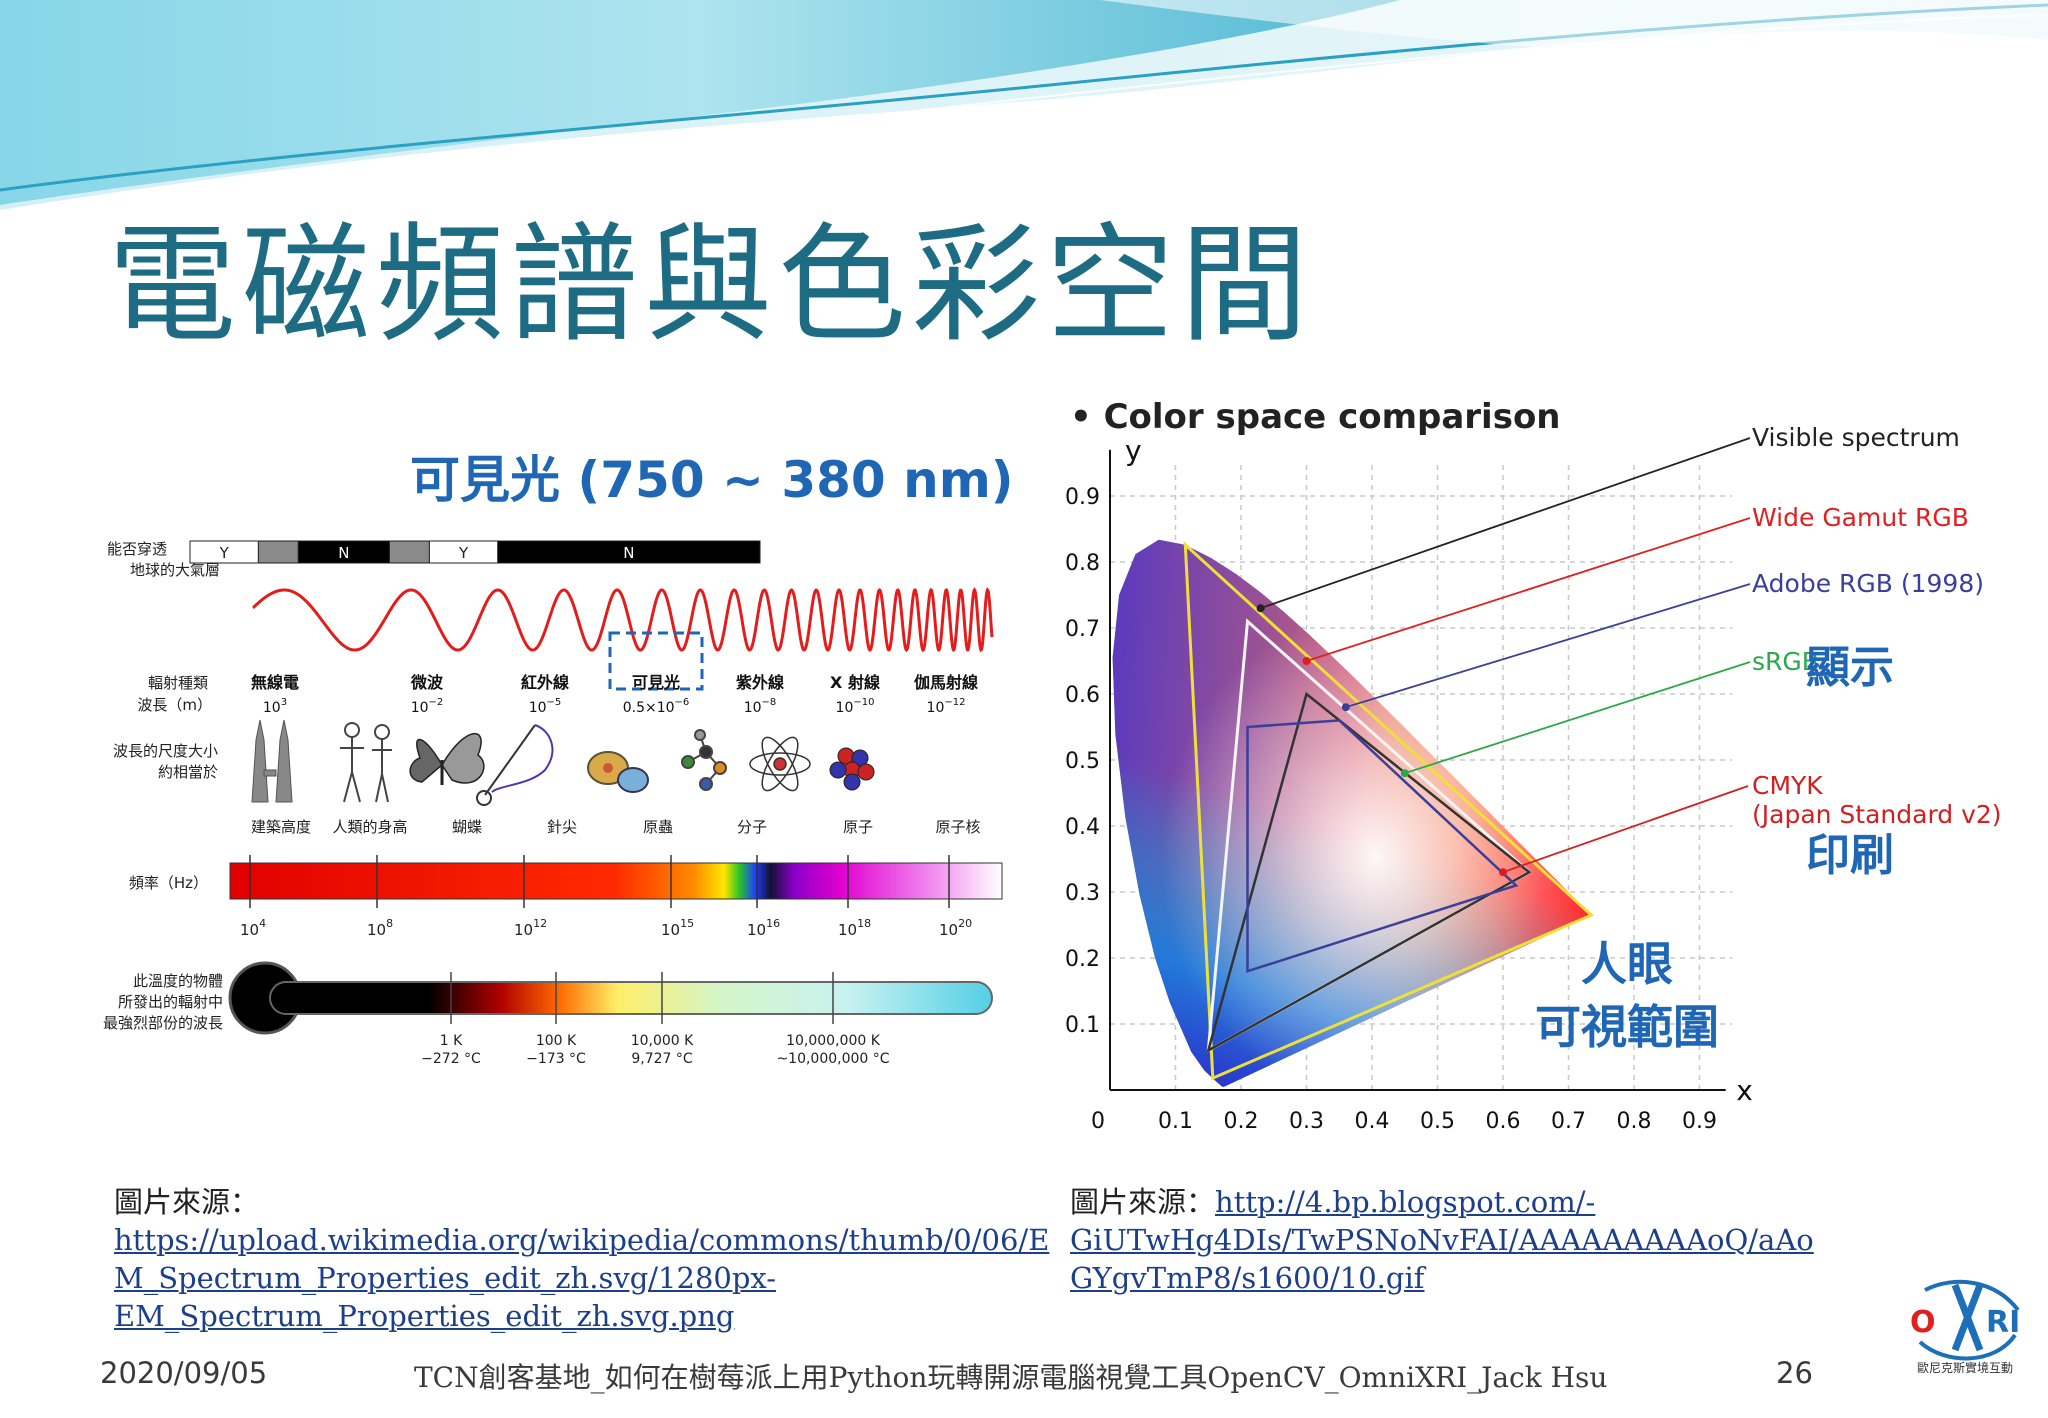 The width and height of the screenshot is (2048, 1418). What do you see at coordinates (178, 981) in the screenshot?
I see `temp-label-line1: 此溫度的物體` at bounding box center [178, 981].